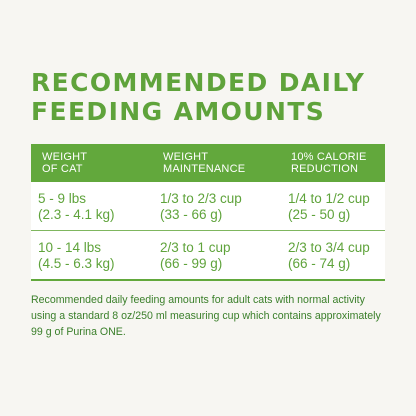 This screenshot has height=416, width=416. Describe the element at coordinates (70, 247) in the screenshot. I see `cell-weight-lbs: 10 - 14 lbs` at that location.